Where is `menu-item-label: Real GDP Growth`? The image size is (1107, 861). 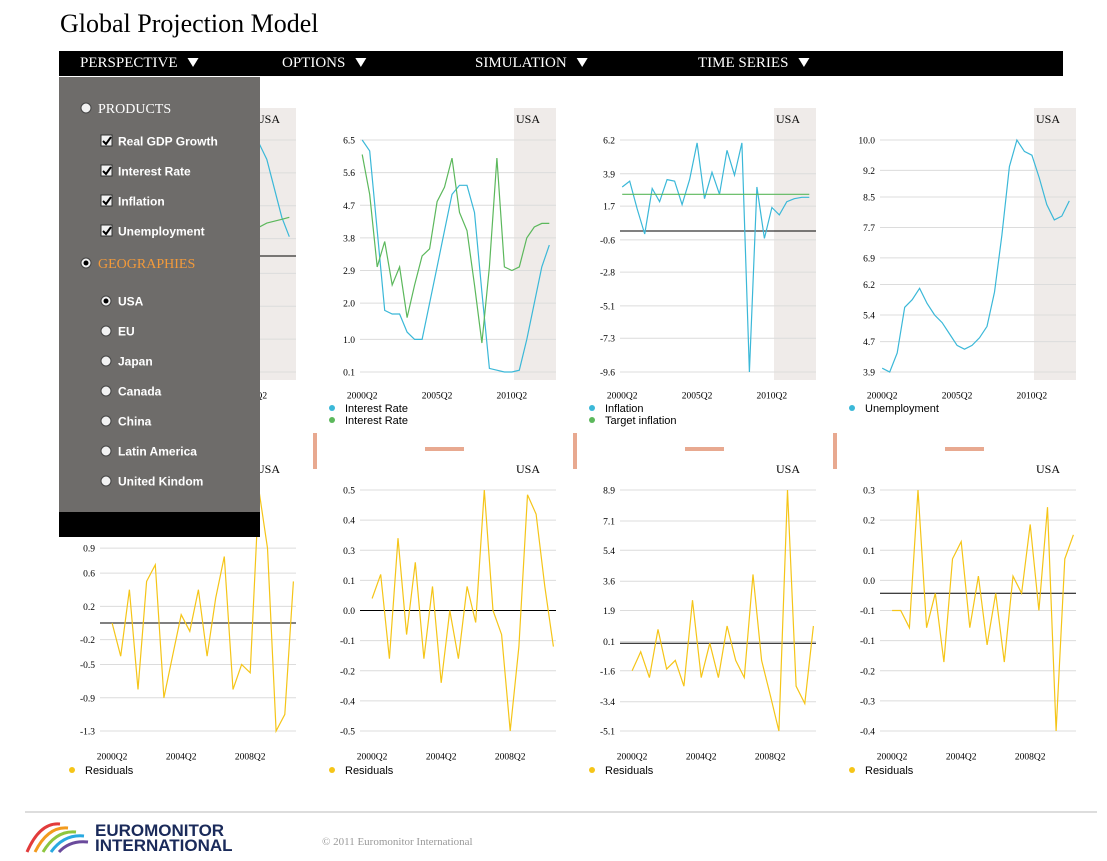 menu-item-label: Real GDP Growth is located at coordinates (168, 142).